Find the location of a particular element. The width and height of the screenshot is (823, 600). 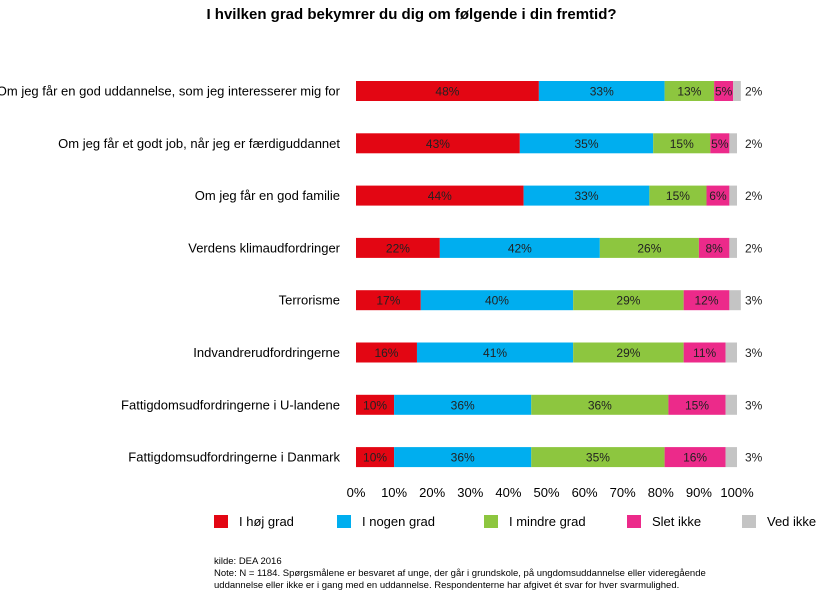

data-label: 43% is located at coordinates (438, 144).